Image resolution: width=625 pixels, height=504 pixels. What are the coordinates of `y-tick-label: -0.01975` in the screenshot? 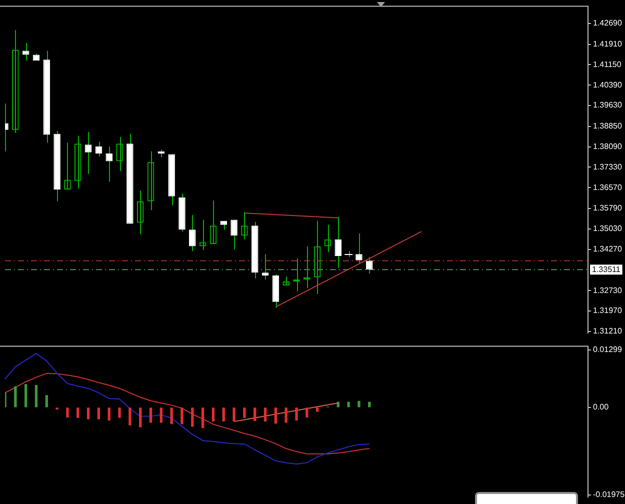 It's located at (609, 494).